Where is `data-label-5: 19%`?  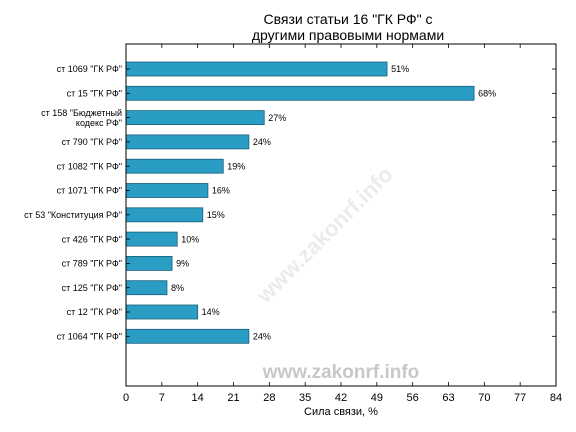
data-label-5: 19% is located at coordinates (236, 166).